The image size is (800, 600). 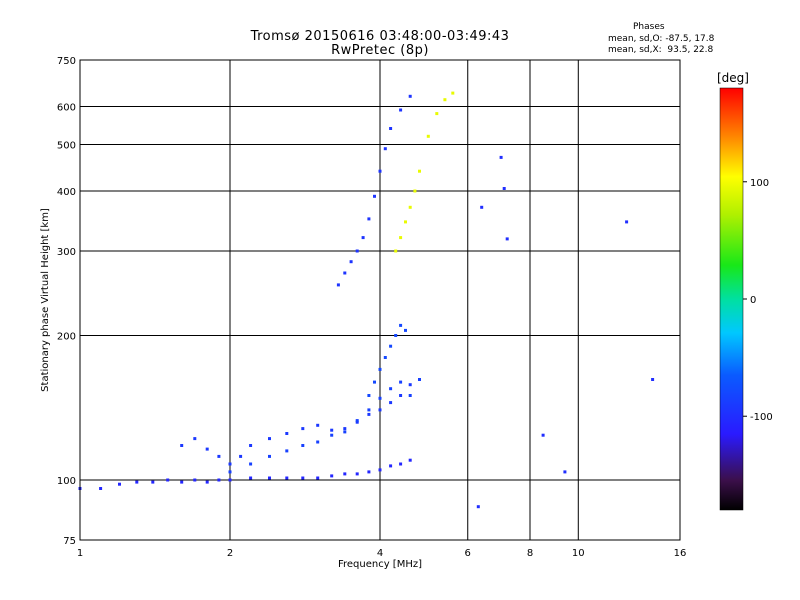 I want to click on y-tick-label: 200, so click(x=66, y=337).